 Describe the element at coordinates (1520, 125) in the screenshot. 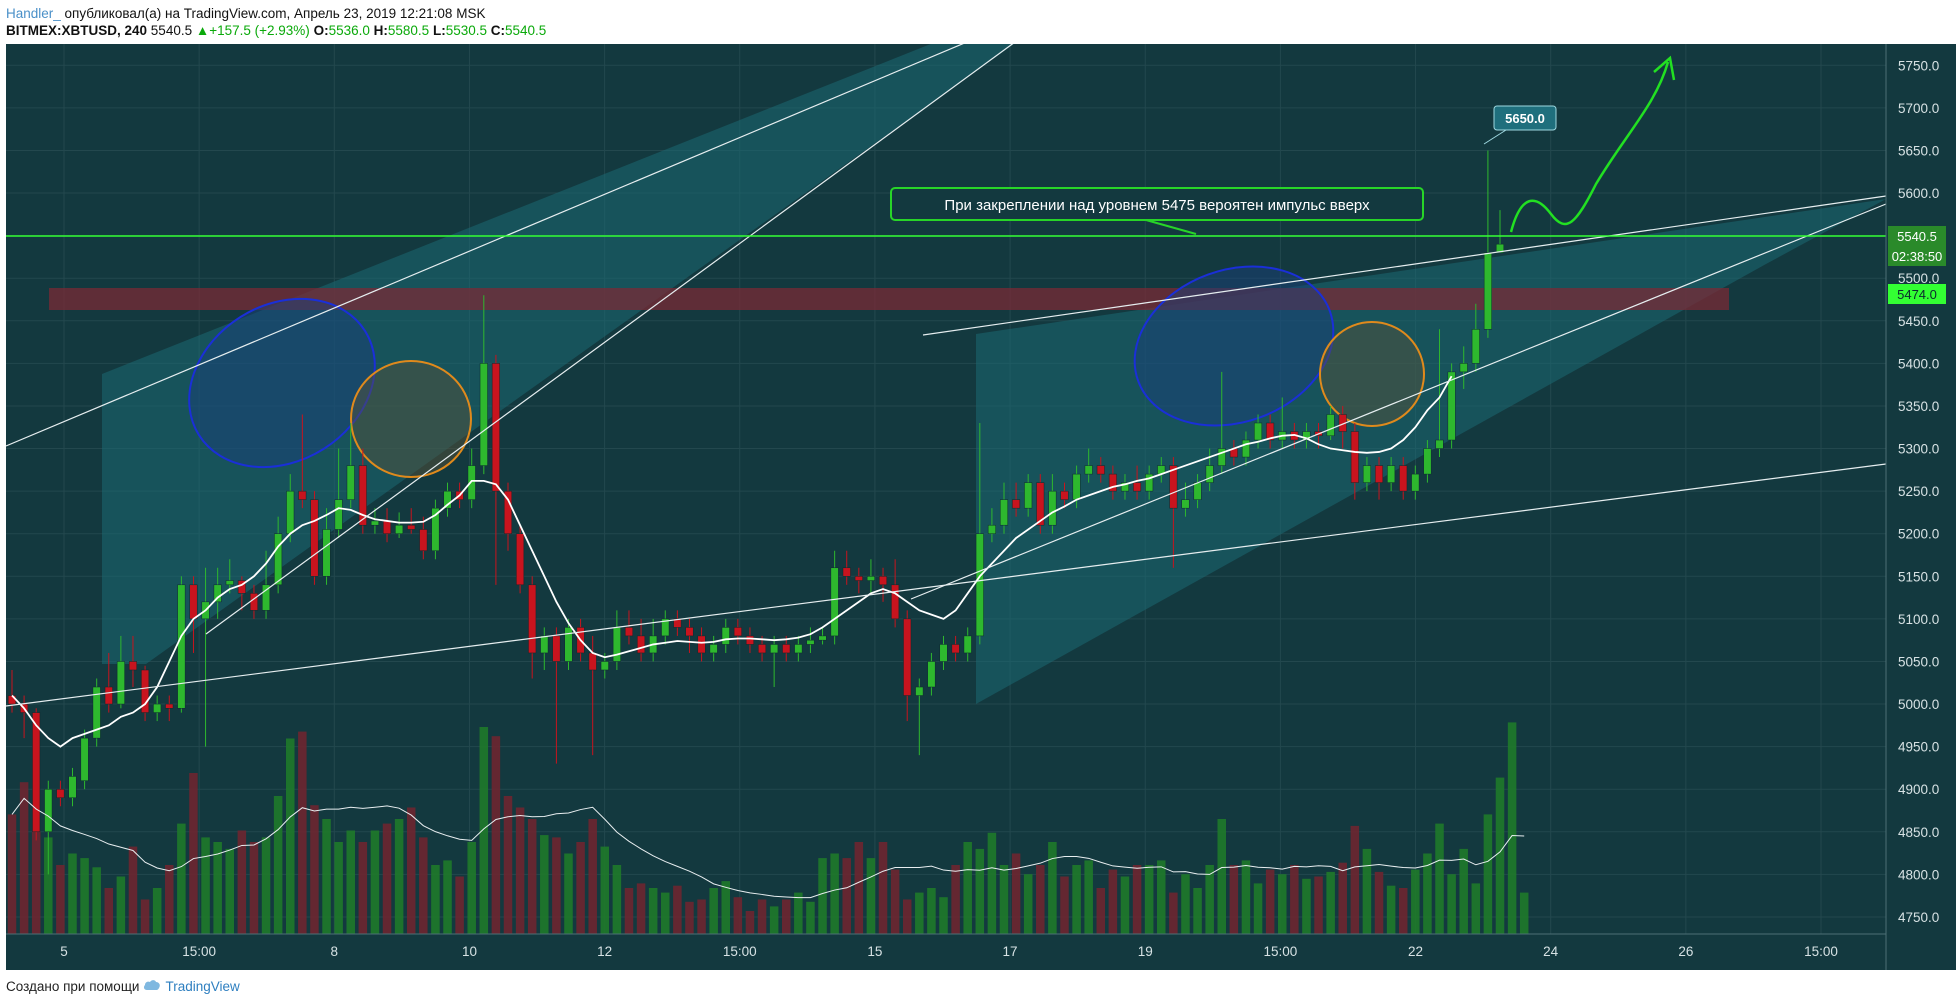

I see `peak-callout: 5650.0` at that location.